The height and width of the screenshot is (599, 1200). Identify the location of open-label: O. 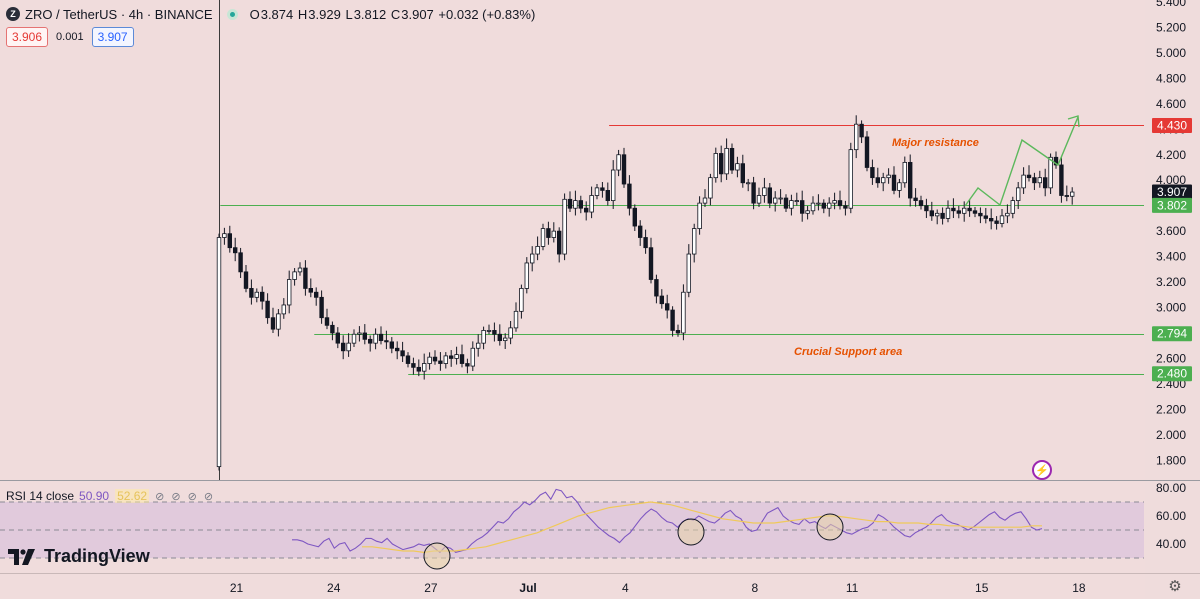
(254, 14).